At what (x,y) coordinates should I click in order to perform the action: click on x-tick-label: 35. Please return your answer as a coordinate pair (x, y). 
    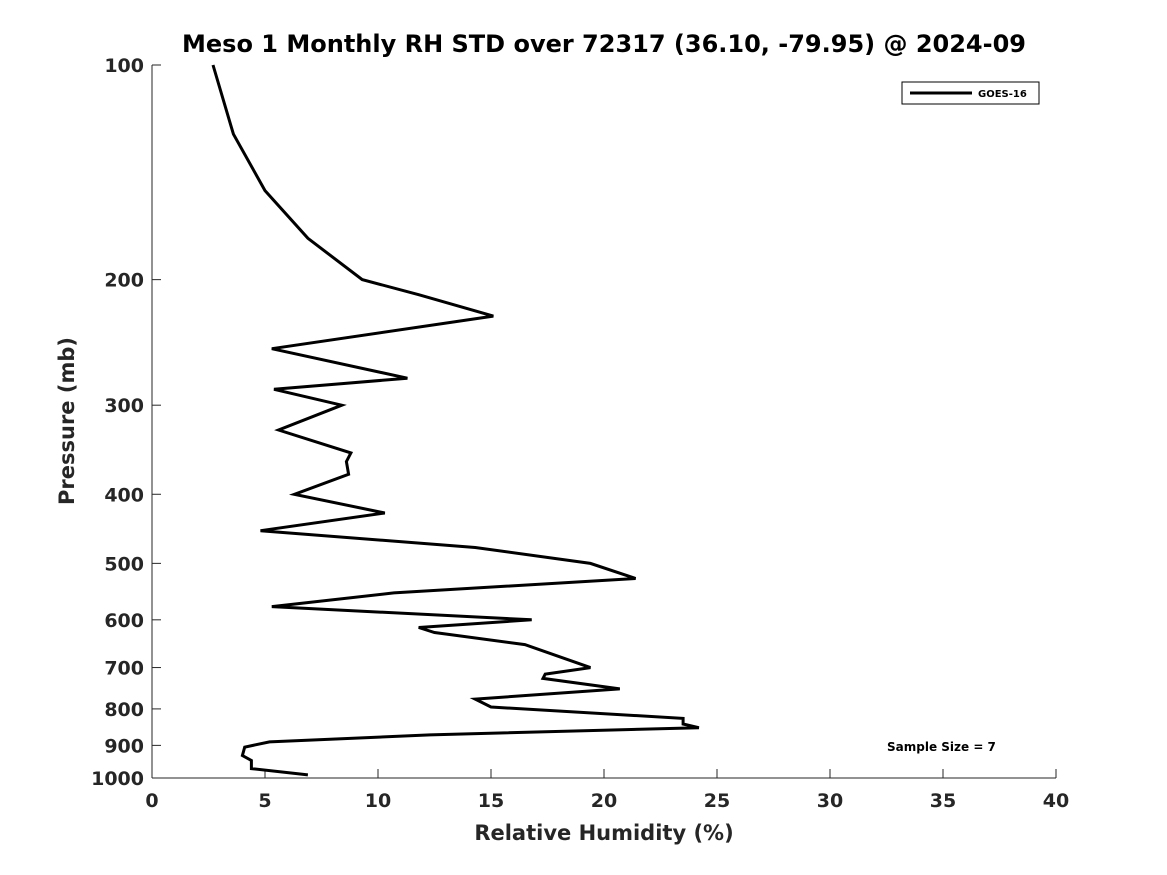
    Looking at the image, I should click on (943, 801).